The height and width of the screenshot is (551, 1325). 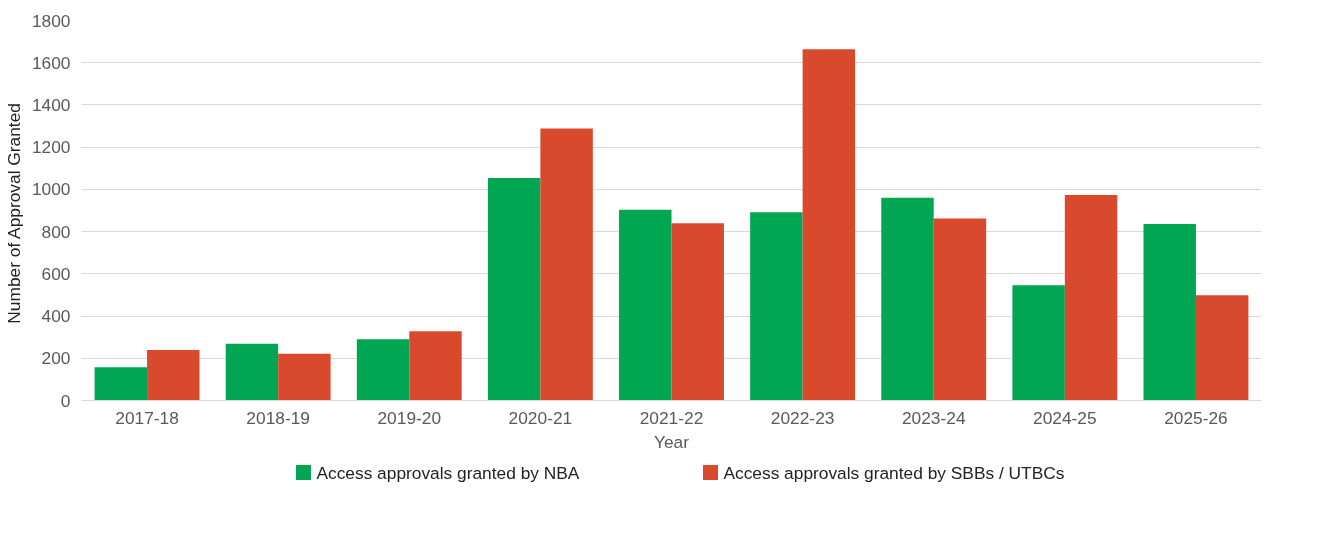 What do you see at coordinates (1065, 417) in the screenshot?
I see `x-tick-label: 2024-25` at bounding box center [1065, 417].